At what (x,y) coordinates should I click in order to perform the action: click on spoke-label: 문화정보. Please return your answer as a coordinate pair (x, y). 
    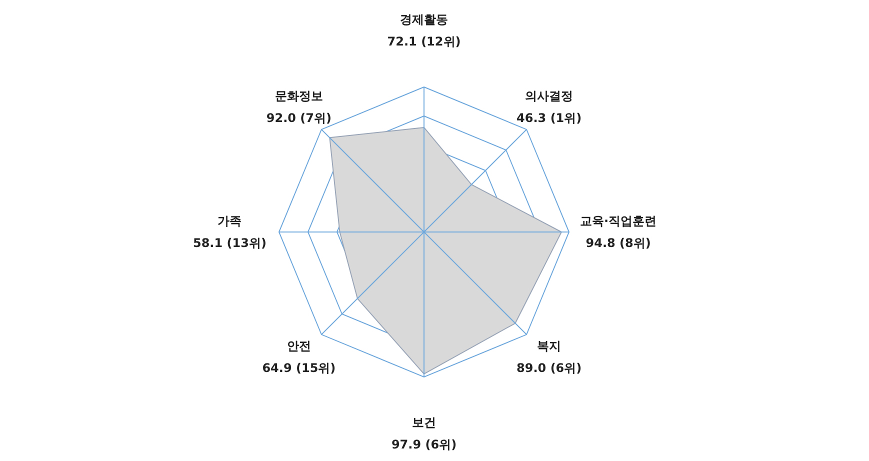
    Looking at the image, I should click on (298, 95).